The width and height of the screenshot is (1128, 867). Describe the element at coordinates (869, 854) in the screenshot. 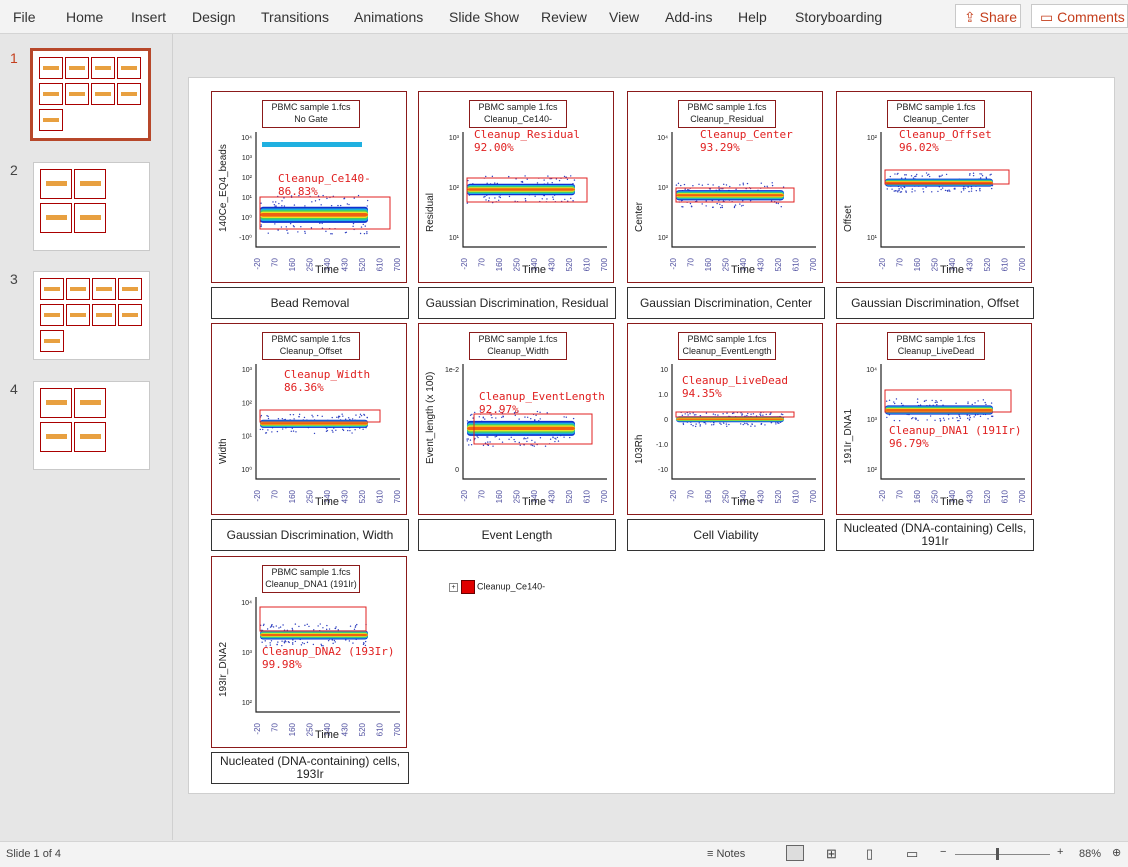

I see `reading-view-icon: ▯` at that location.